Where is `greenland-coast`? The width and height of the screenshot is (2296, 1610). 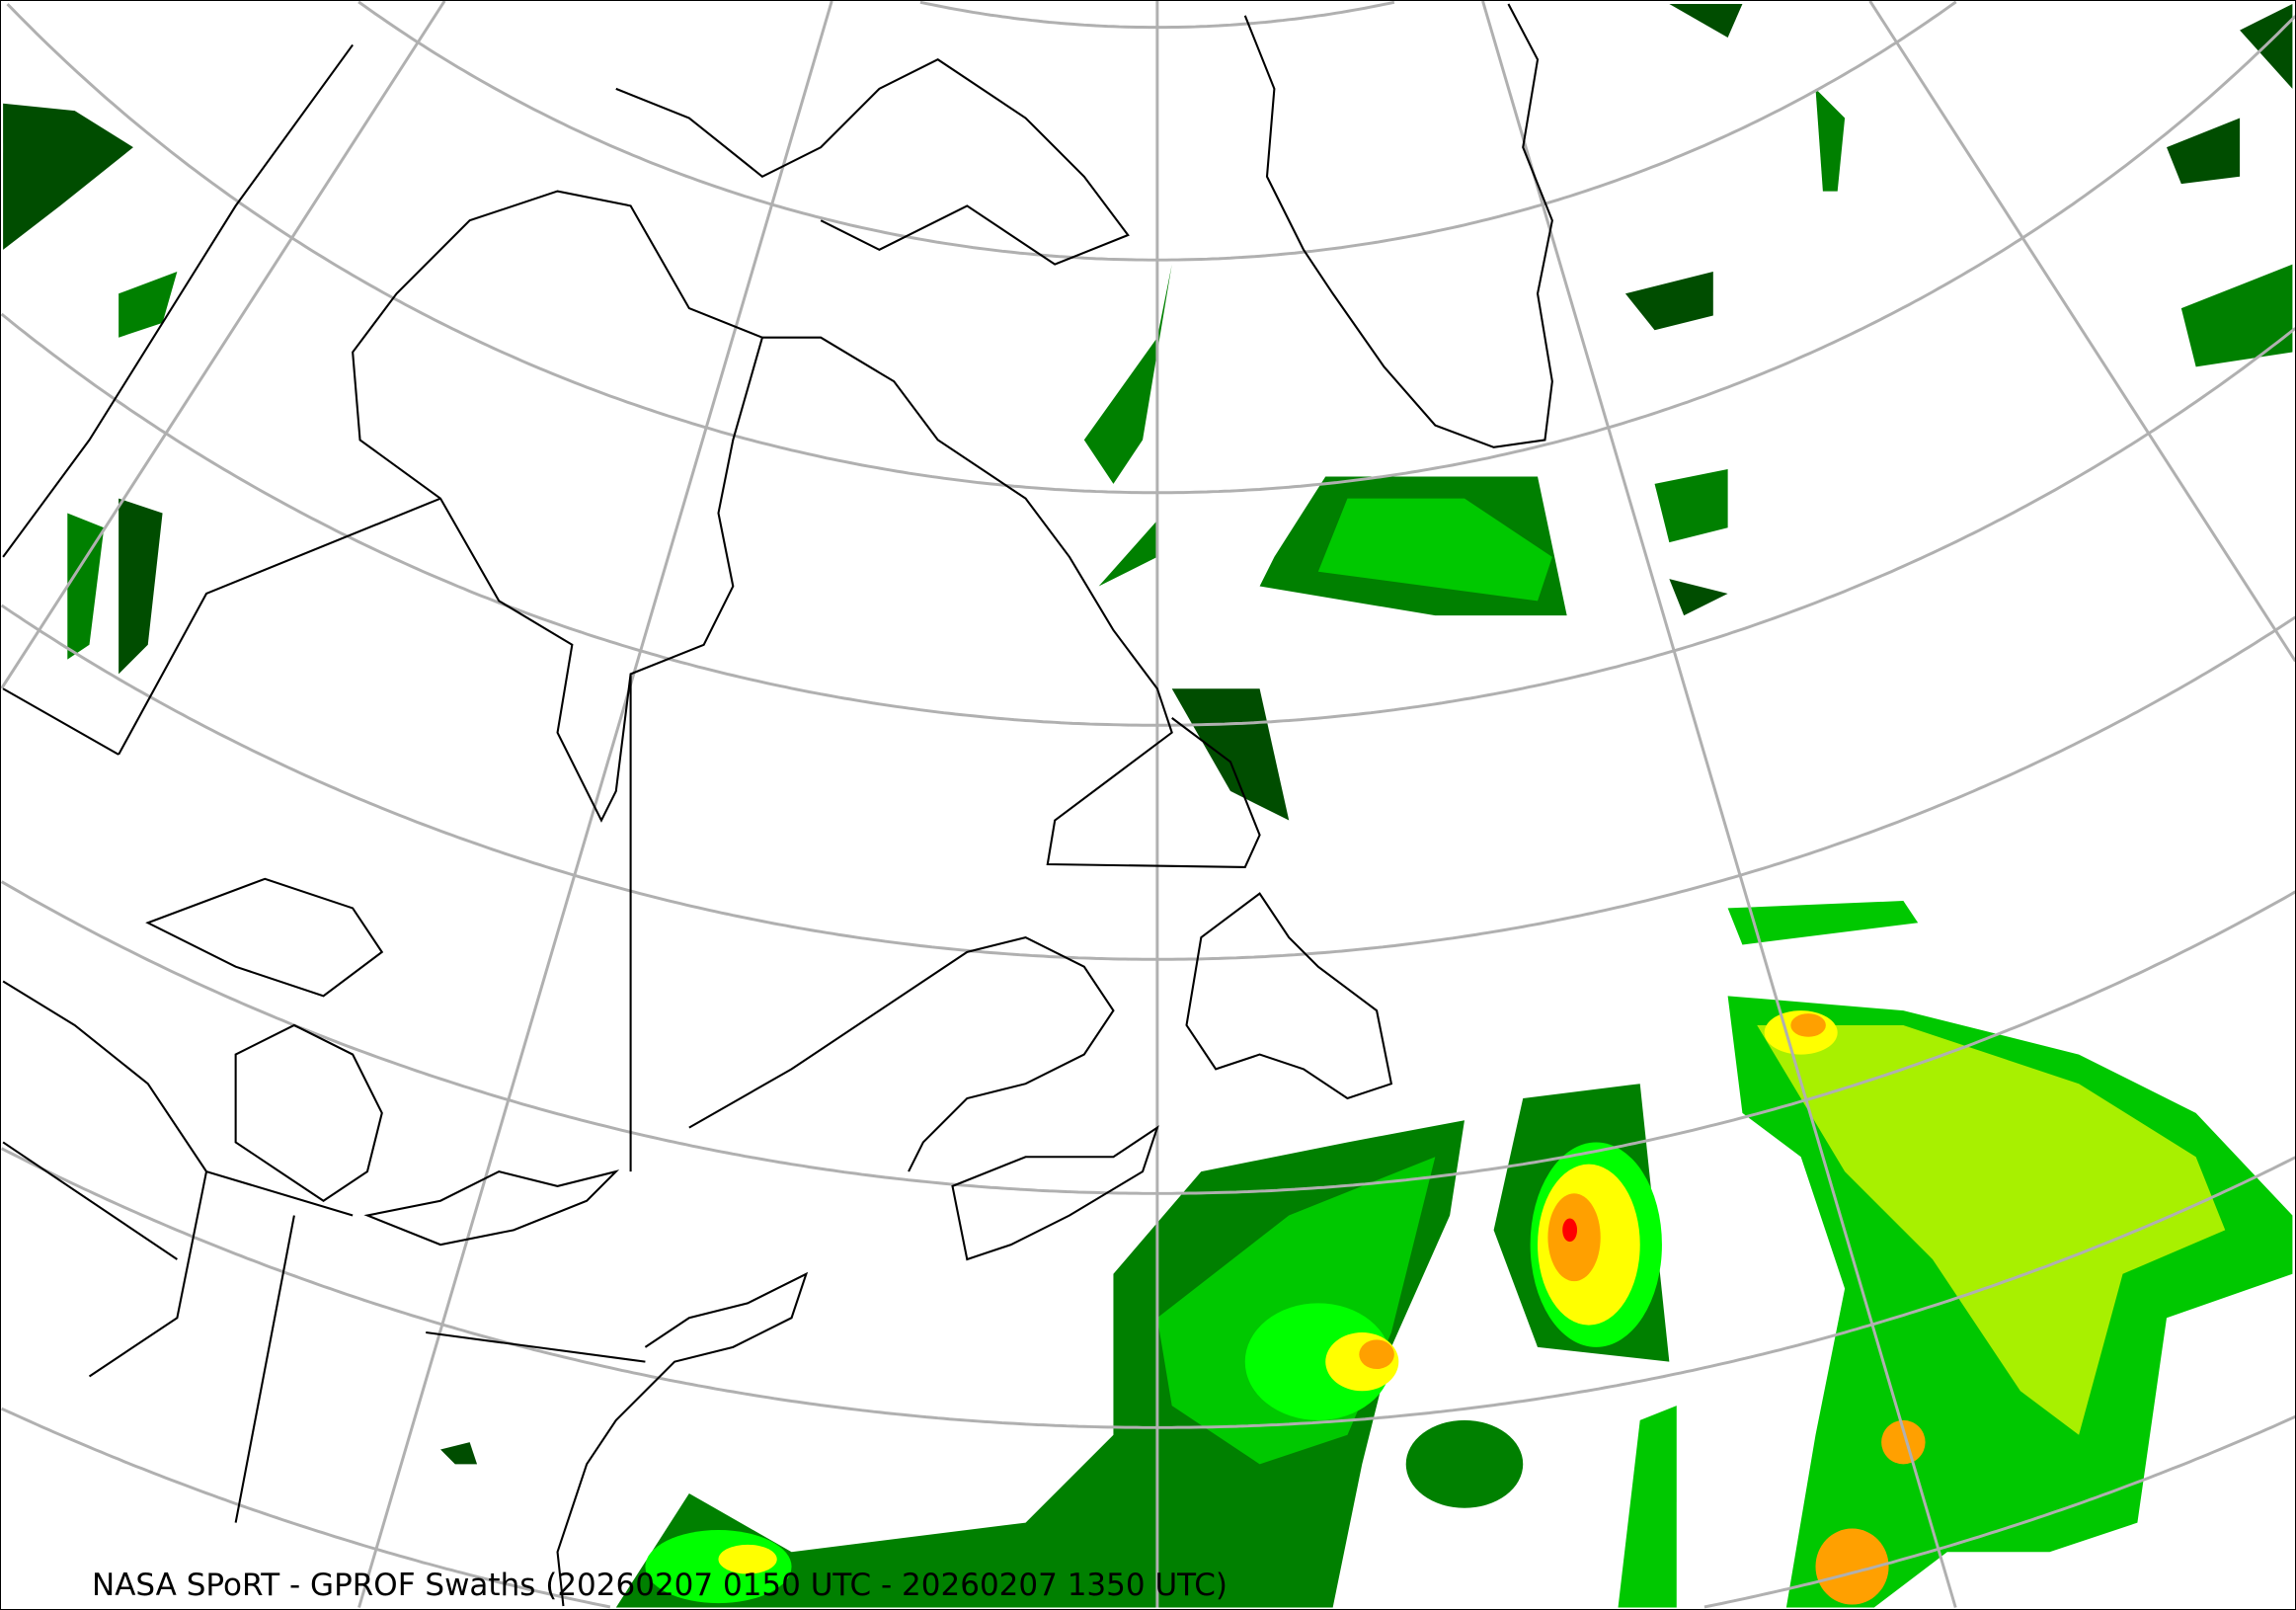
greenland-coast is located at coordinates (1398, 225).